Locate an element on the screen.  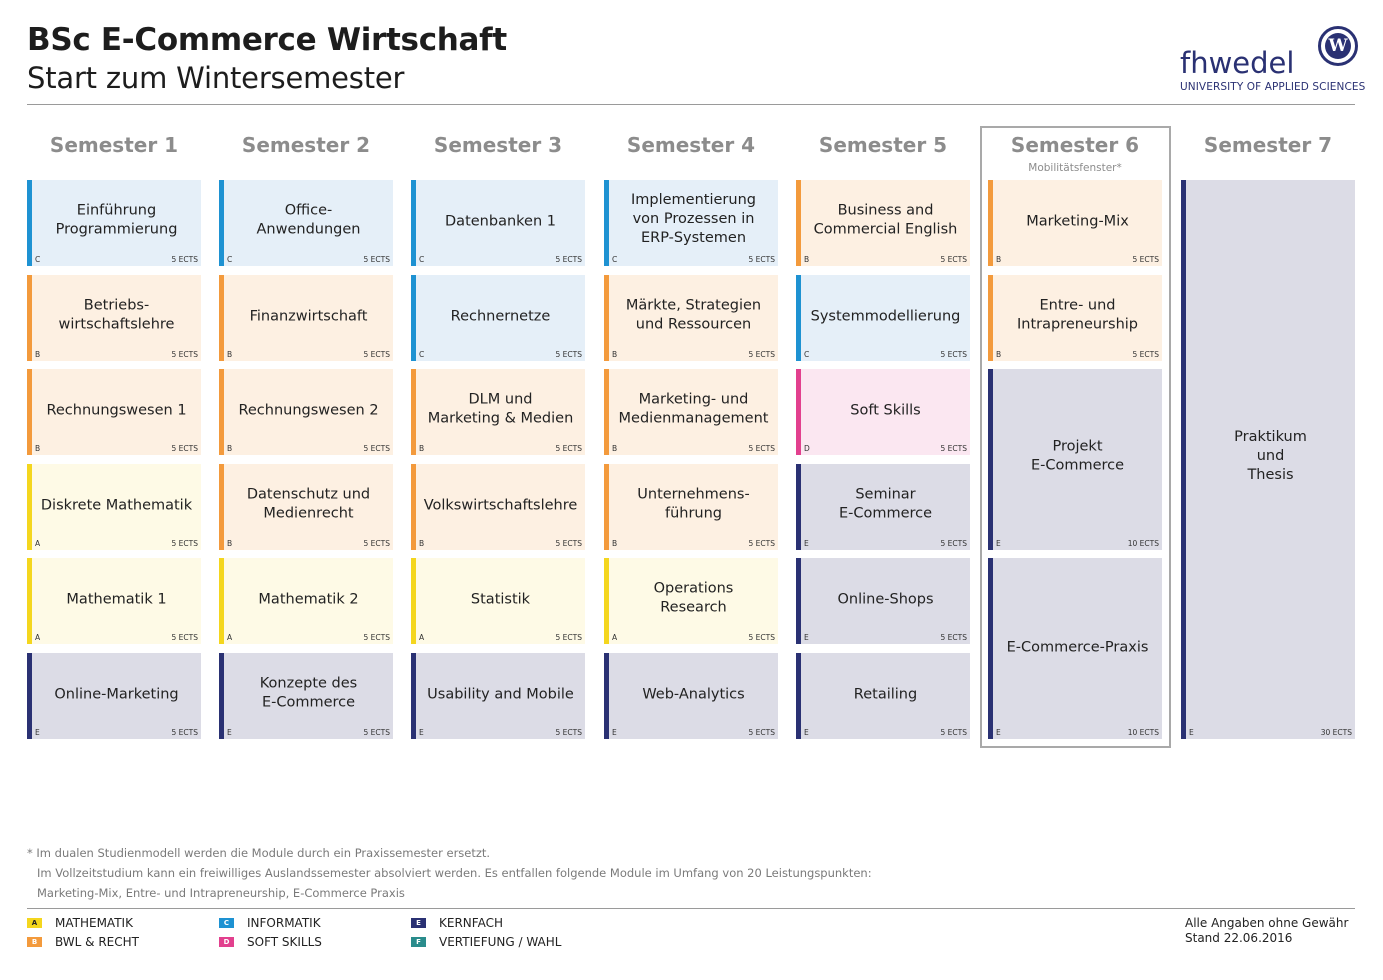
legend-item: B BWL & RECHT is located at coordinates (117, 942).